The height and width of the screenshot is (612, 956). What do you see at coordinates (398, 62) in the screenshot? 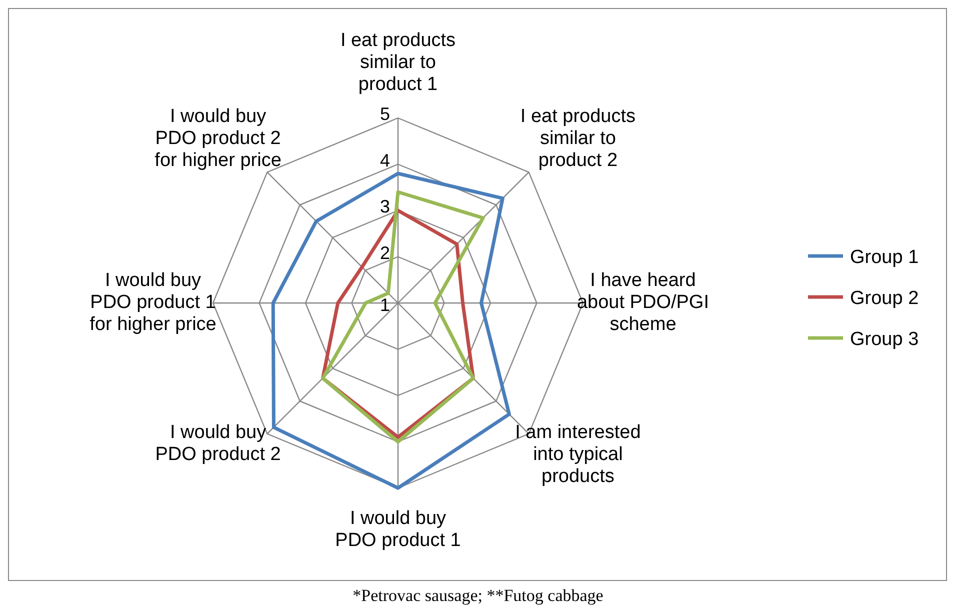
I see `spoke-label: I eat products similar to product 1` at bounding box center [398, 62].